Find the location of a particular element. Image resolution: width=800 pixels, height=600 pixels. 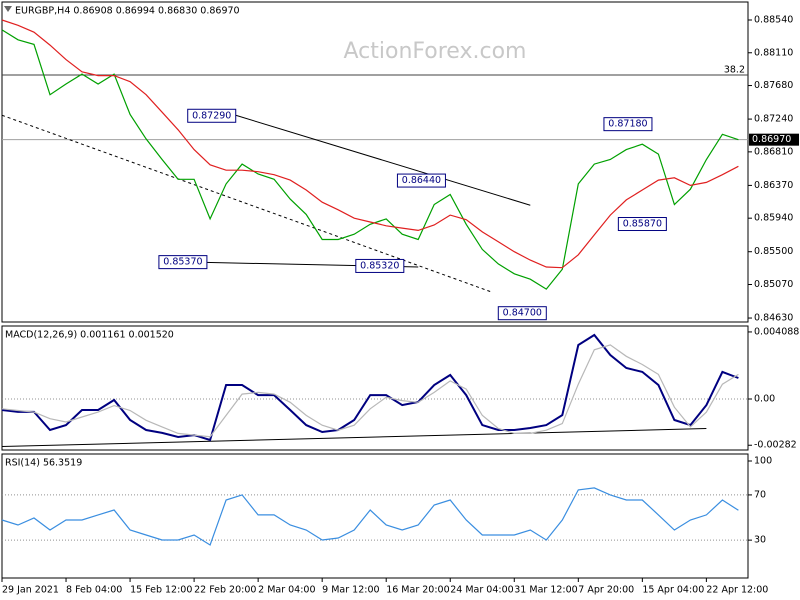

x-tick-label: 24 Mar 04:00 is located at coordinates (481, 590).